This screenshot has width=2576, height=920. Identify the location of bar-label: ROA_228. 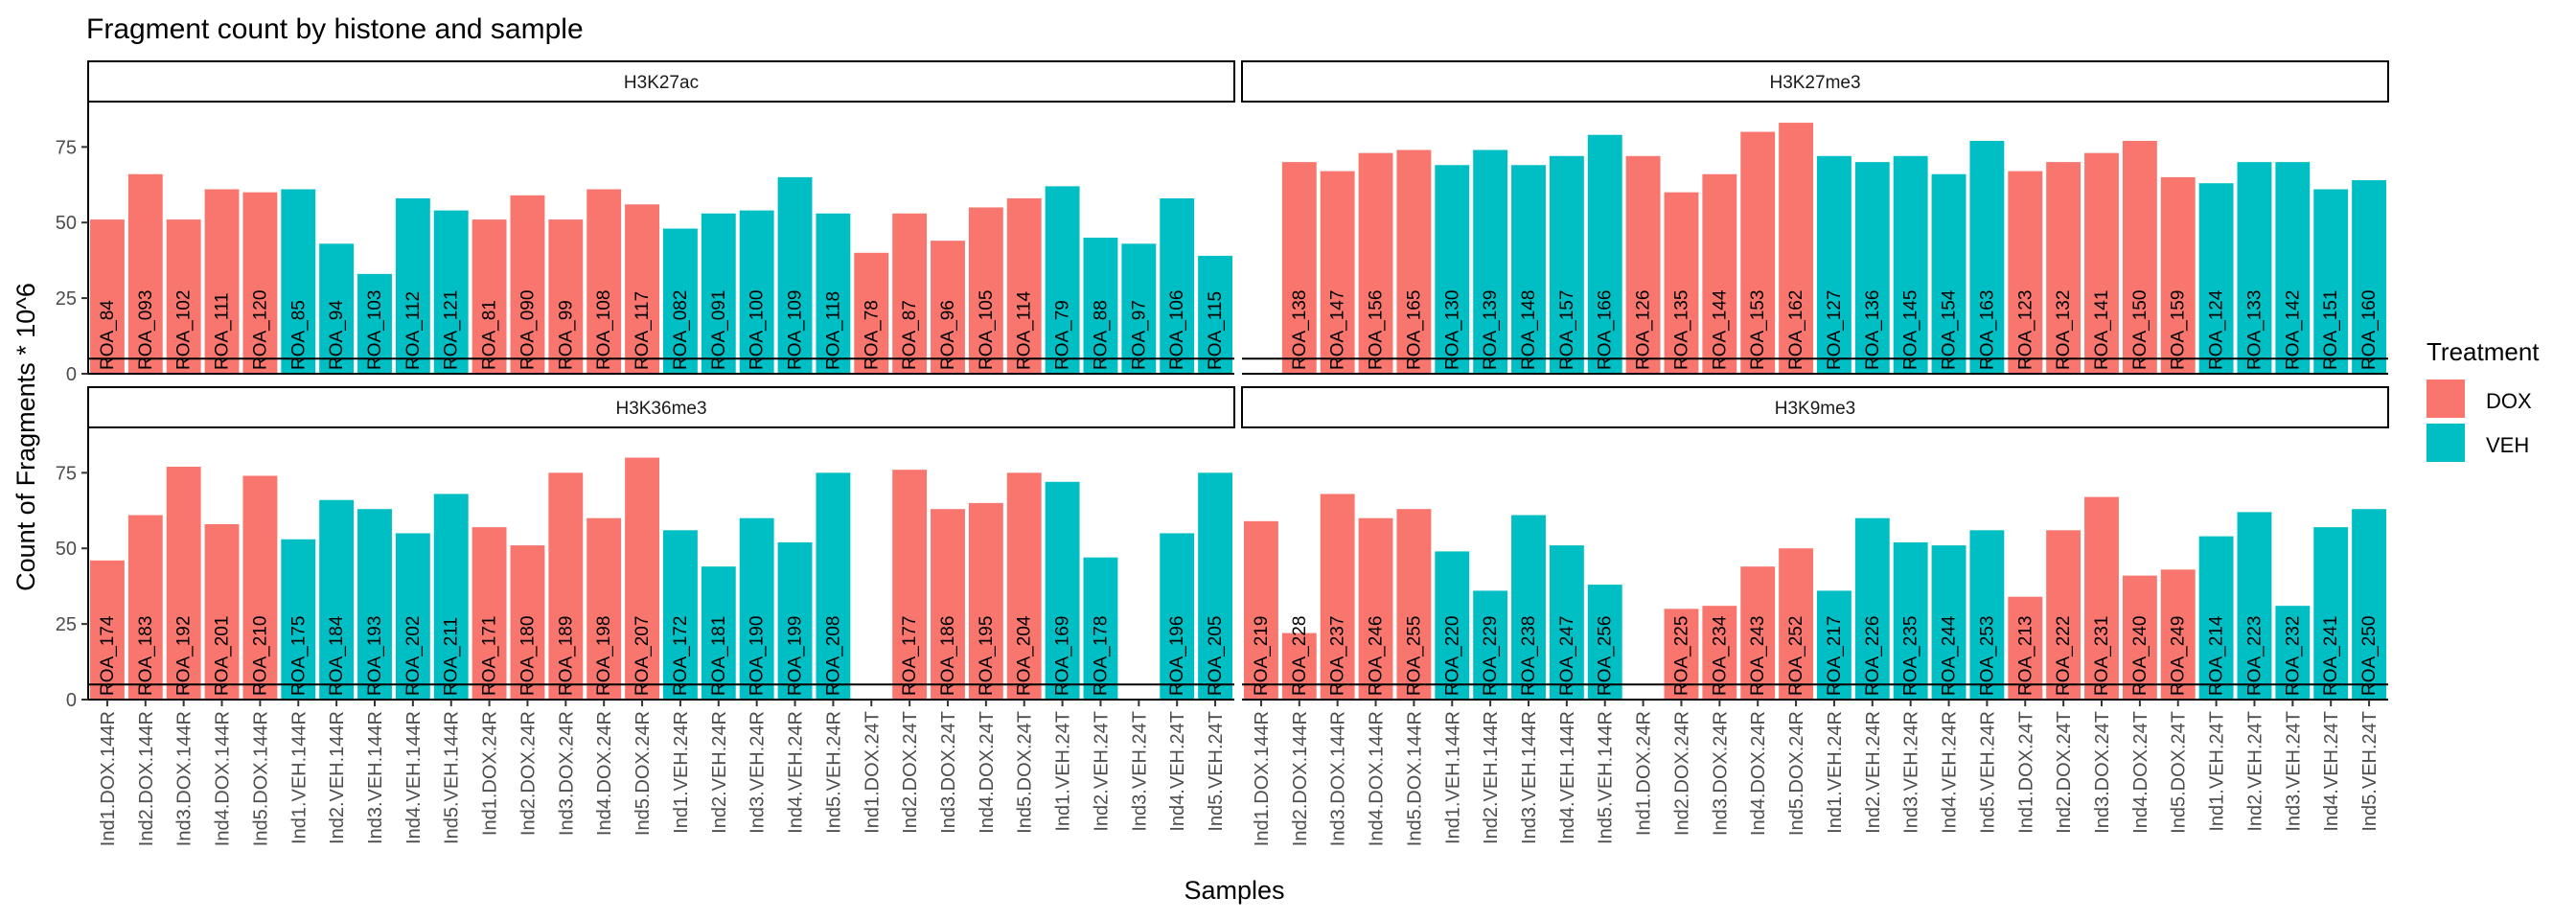
(1300, 656).